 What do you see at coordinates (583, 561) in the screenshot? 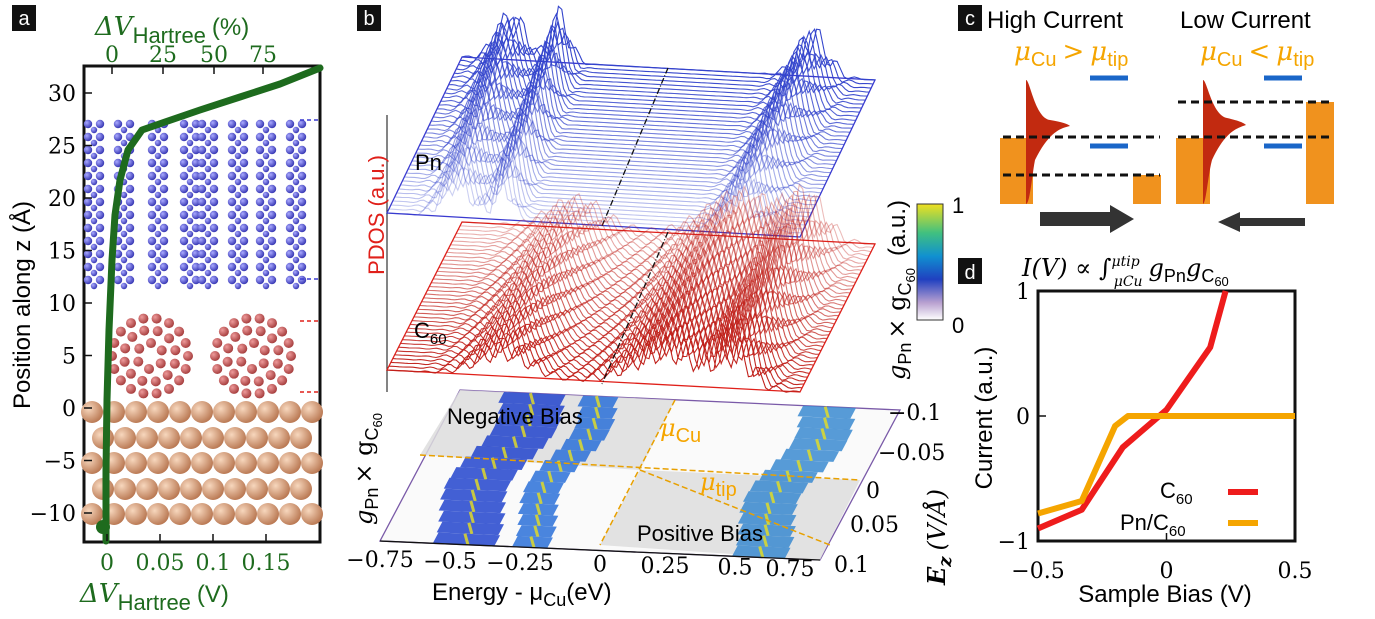
I see `energy-axis-ticks: −0.75 −0.5 −0.25 0 0.25 0.5 0.75` at bounding box center [583, 561].